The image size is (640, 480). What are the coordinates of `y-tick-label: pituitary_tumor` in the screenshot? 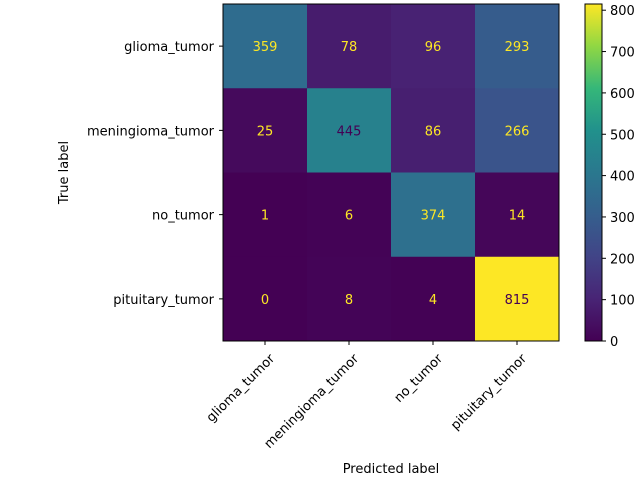 It's located at (163, 300).